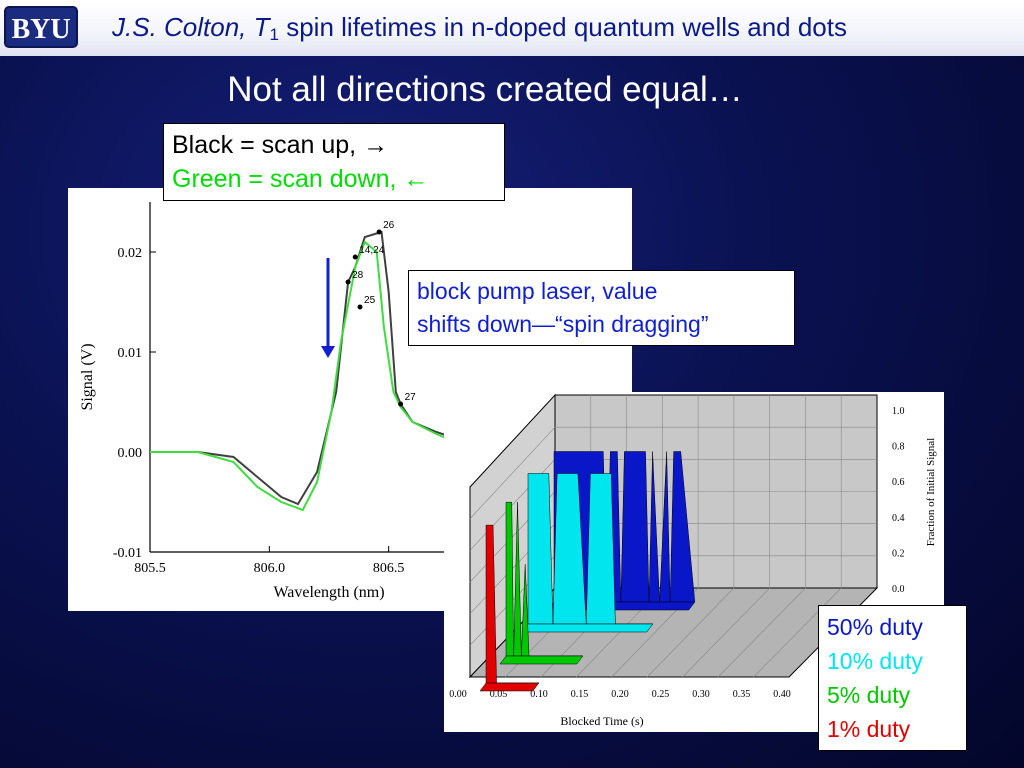  I want to click on y-tick-label: 0.4, so click(898, 518).